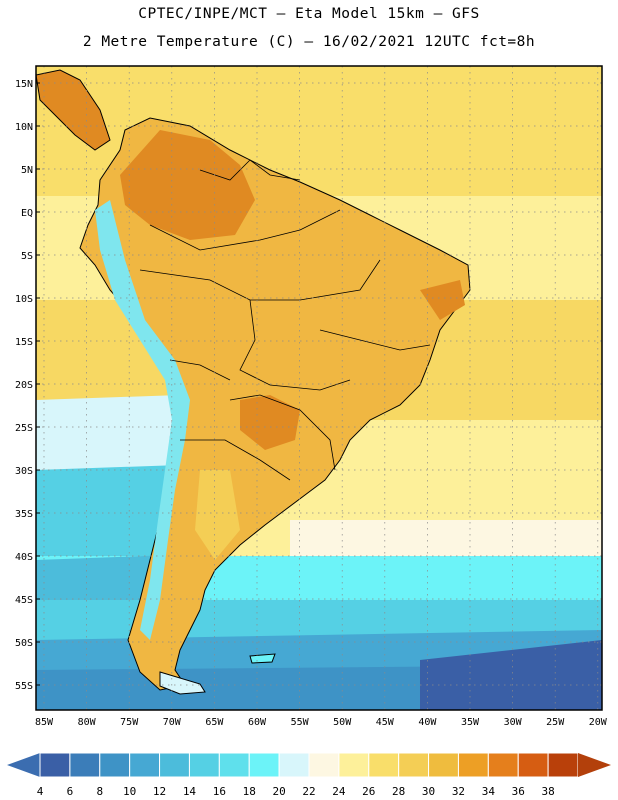 This screenshot has width=618, height=800. I want to click on colorbar-label: 6, so click(70, 791).